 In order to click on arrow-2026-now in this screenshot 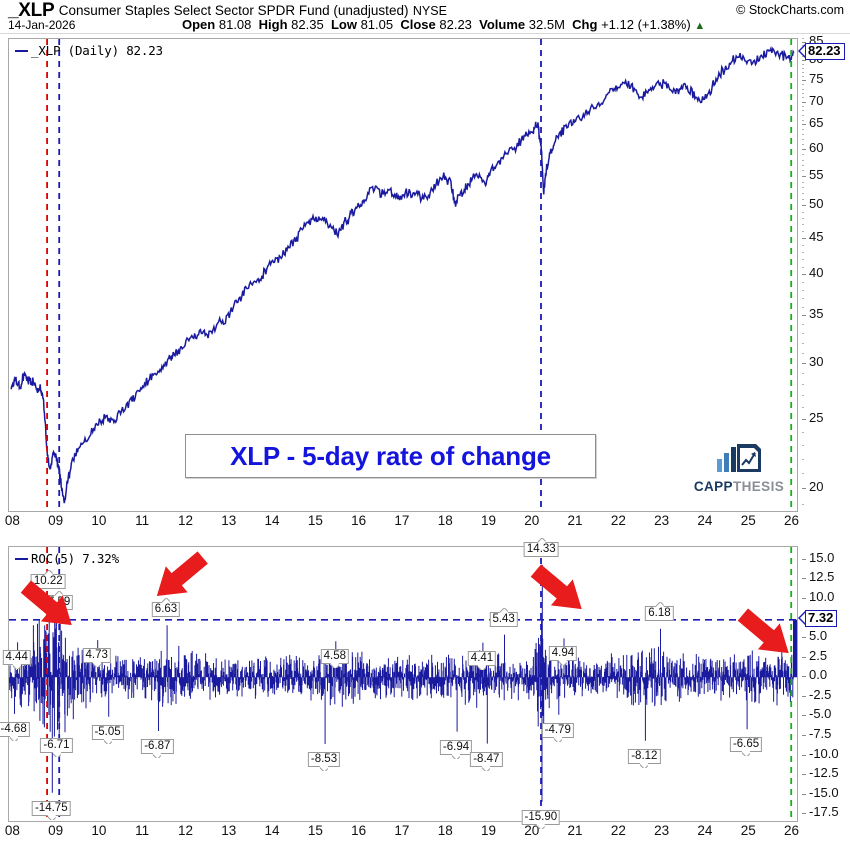, I will do `click(765, 635)`.